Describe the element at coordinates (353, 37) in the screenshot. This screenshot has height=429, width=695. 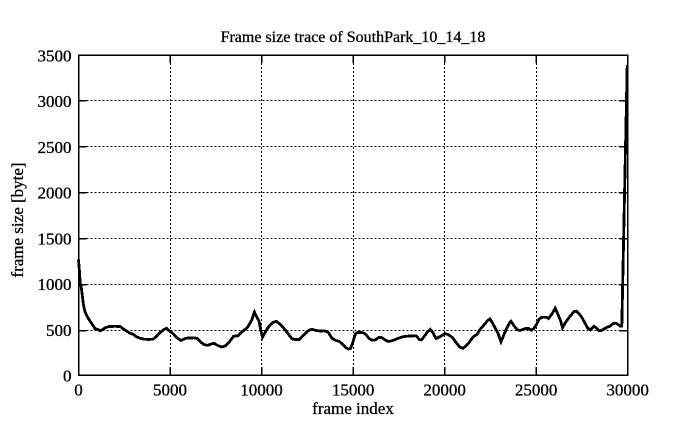
I see `svg-text:Frame size trace of SouthPark_: Frame size trace of SouthPark_10_14_18` at that location.